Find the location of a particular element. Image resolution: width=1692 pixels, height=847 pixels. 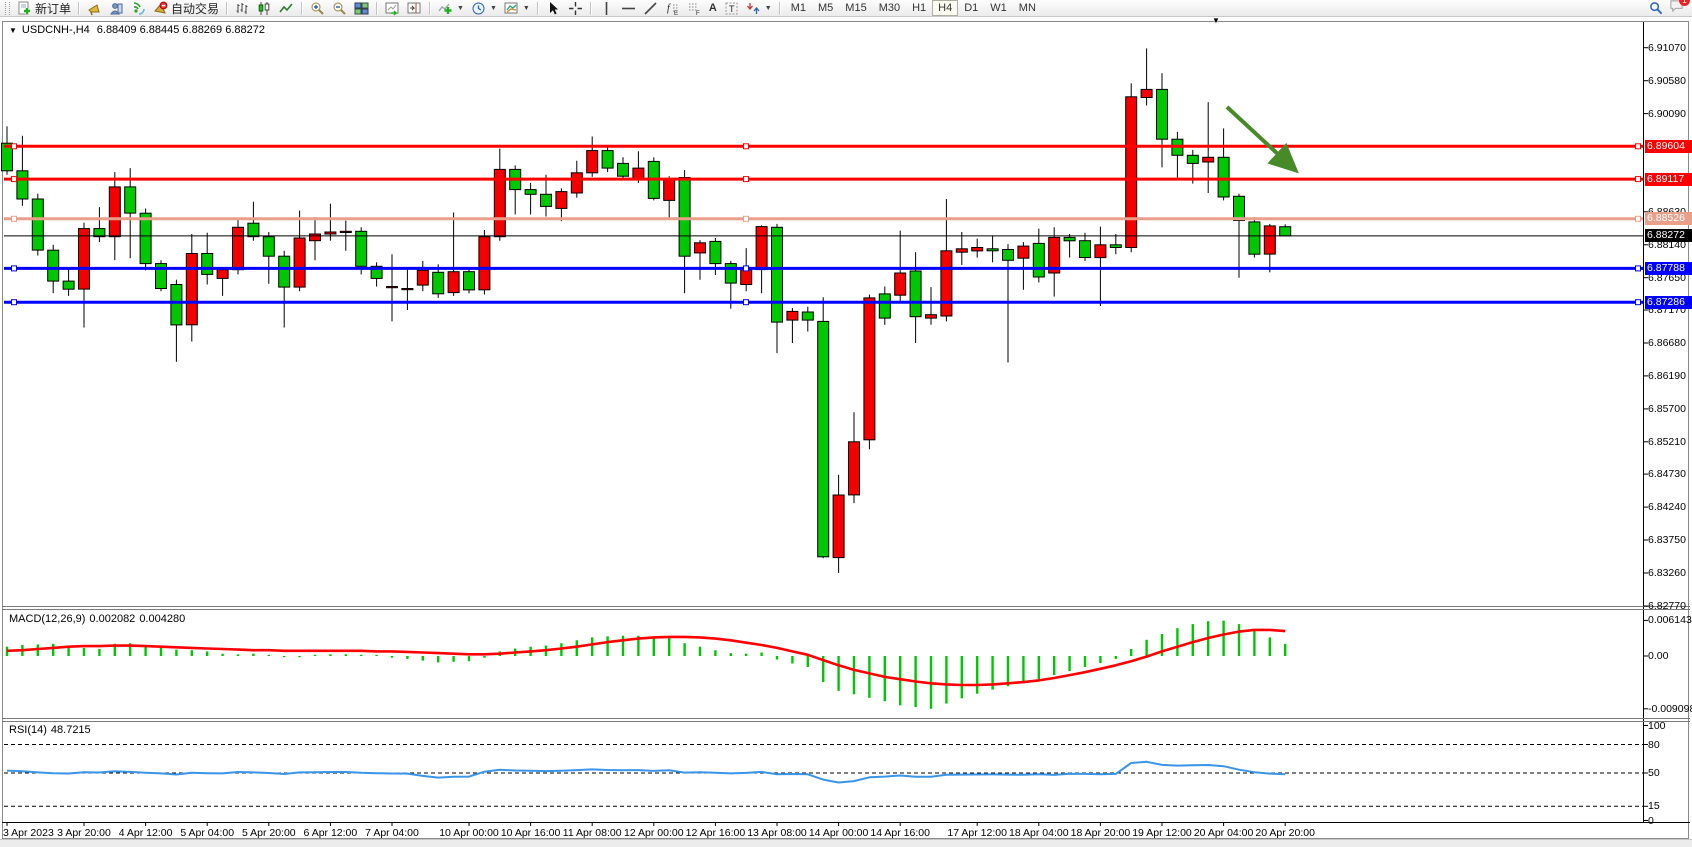

signals-icon is located at coordinates (139, 8).